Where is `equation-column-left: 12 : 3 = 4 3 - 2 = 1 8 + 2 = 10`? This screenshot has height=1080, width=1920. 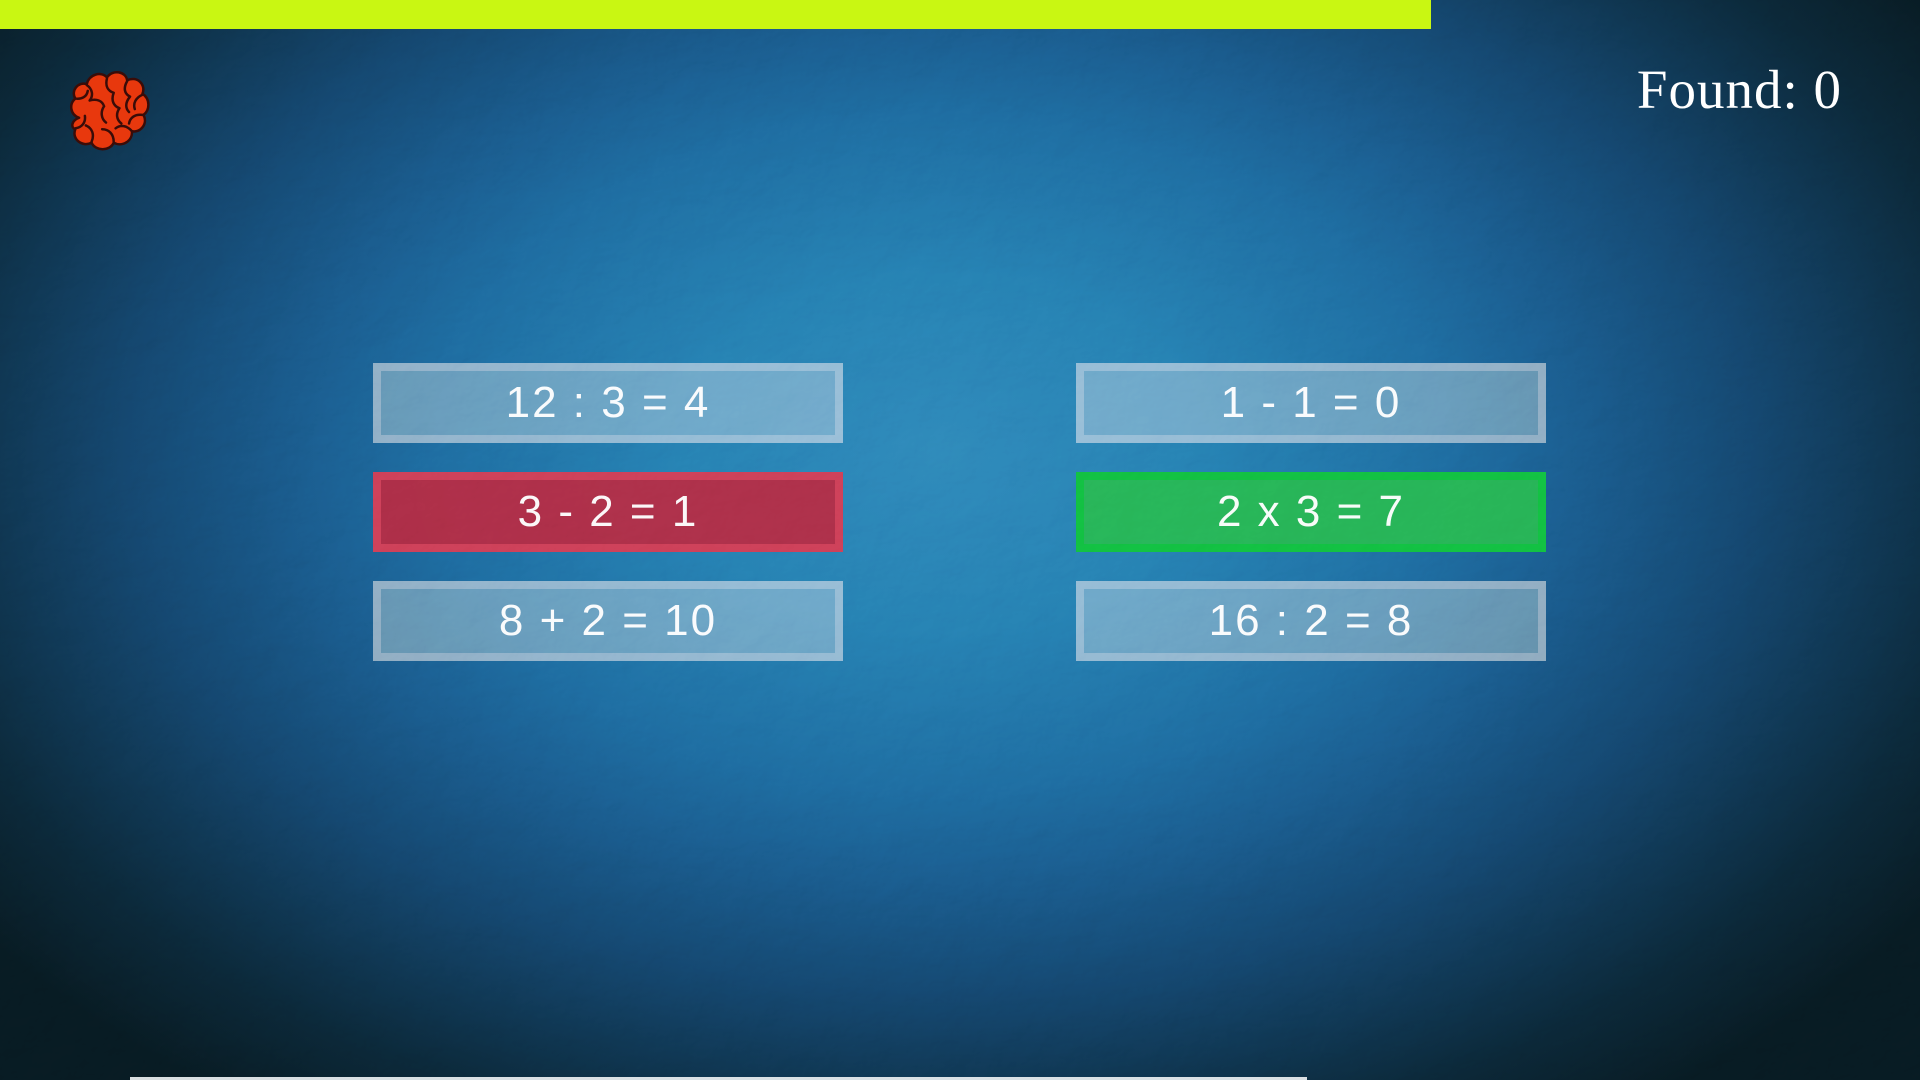 equation-column-left: 12 : 3 = 4 3 - 2 = 1 8 + 2 = 10 is located at coordinates (608, 512).